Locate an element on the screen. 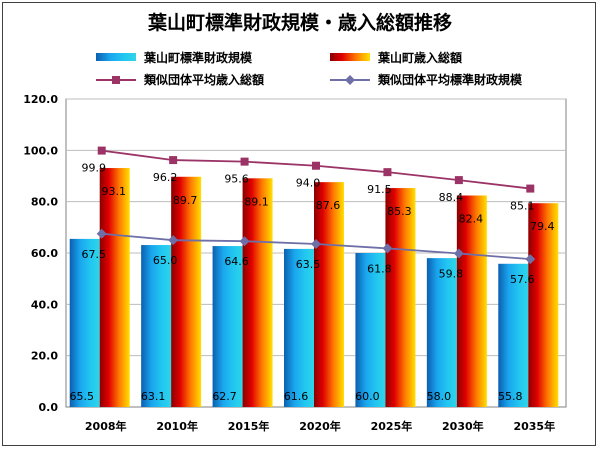 This screenshot has width=600, height=450. data-label: 89.1 is located at coordinates (256, 201).